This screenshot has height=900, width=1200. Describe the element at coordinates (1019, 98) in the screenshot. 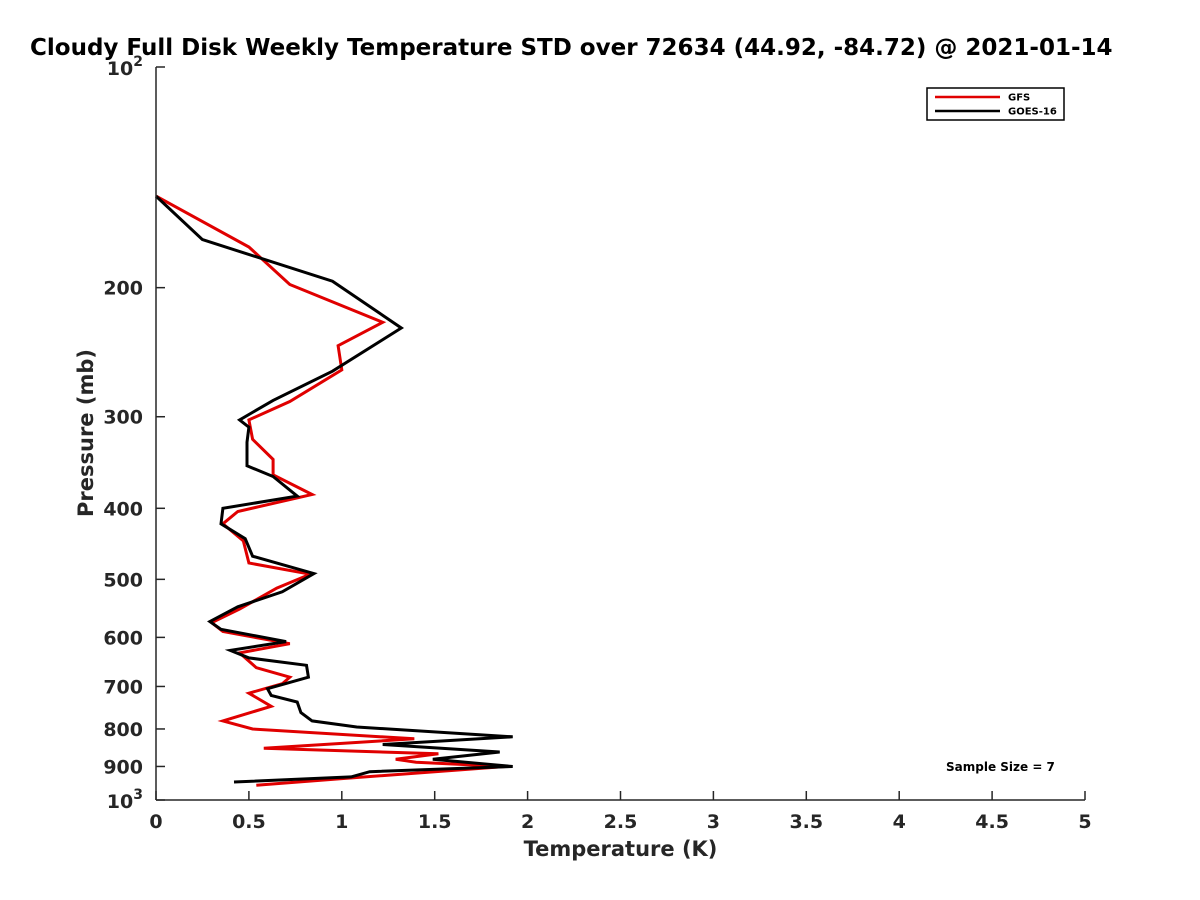

I see `legend-label-gfs: GFS` at that location.